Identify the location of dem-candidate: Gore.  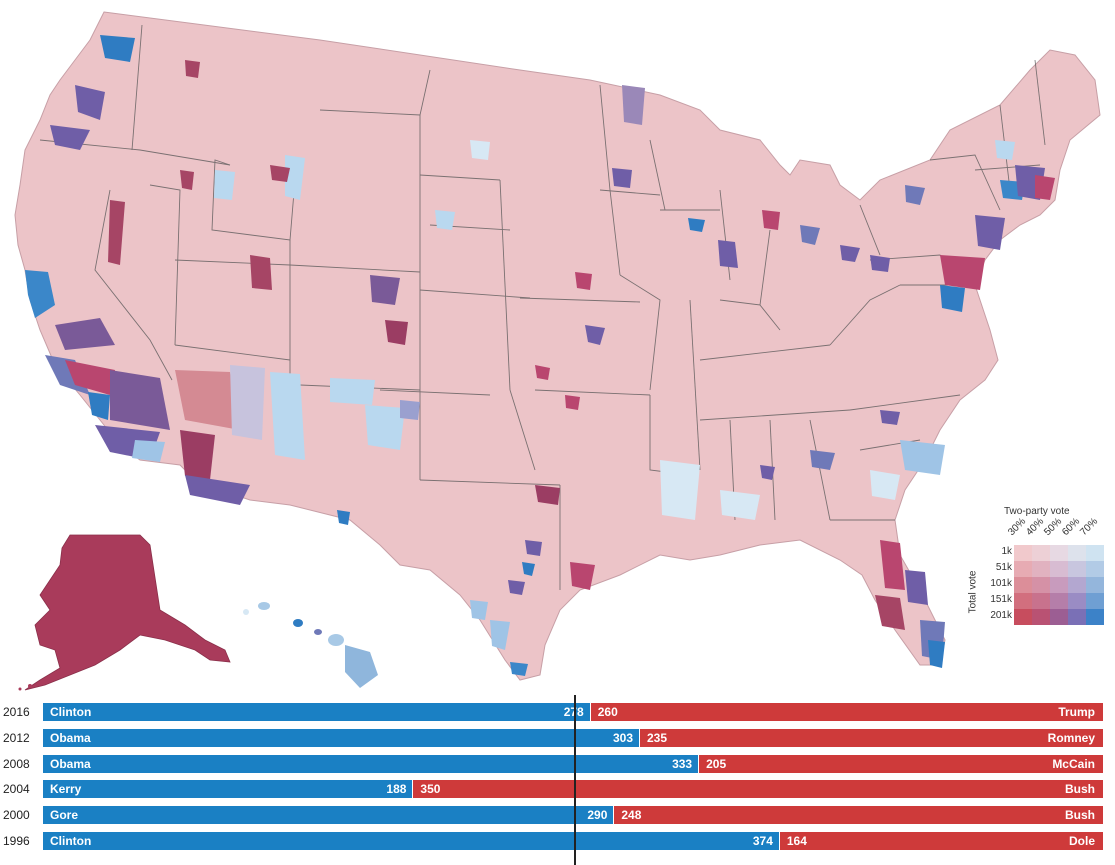
(64, 815).